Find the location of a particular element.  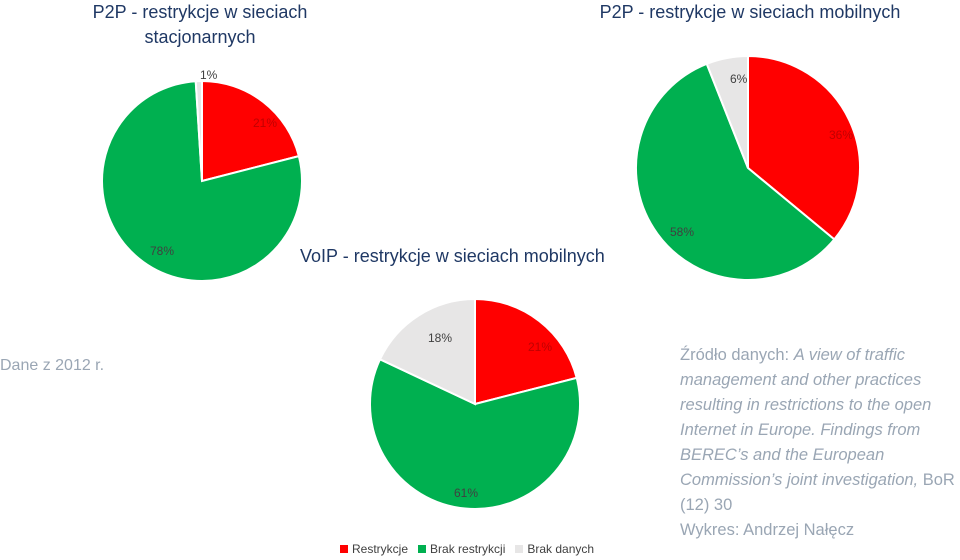

legend-item-brak-danych: Brak danych is located at coordinates (554, 549).